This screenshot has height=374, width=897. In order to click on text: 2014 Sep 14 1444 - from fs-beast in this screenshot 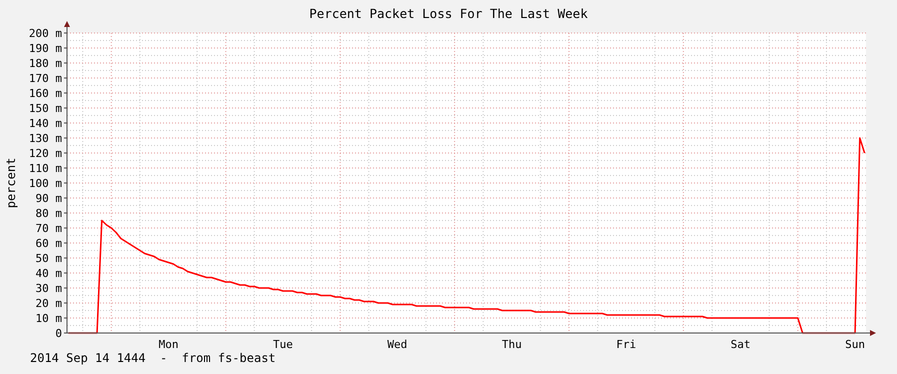, I will do `click(153, 358)`.